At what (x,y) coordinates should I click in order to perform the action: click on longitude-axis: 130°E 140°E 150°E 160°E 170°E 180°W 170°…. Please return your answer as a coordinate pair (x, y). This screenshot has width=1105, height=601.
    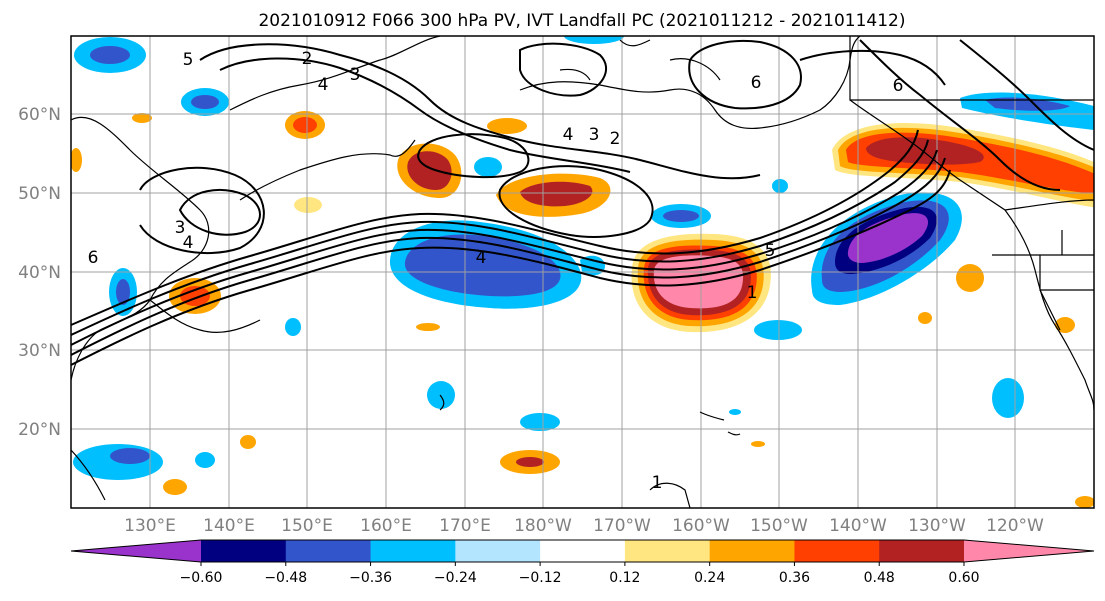
    Looking at the image, I should click on (584, 526).